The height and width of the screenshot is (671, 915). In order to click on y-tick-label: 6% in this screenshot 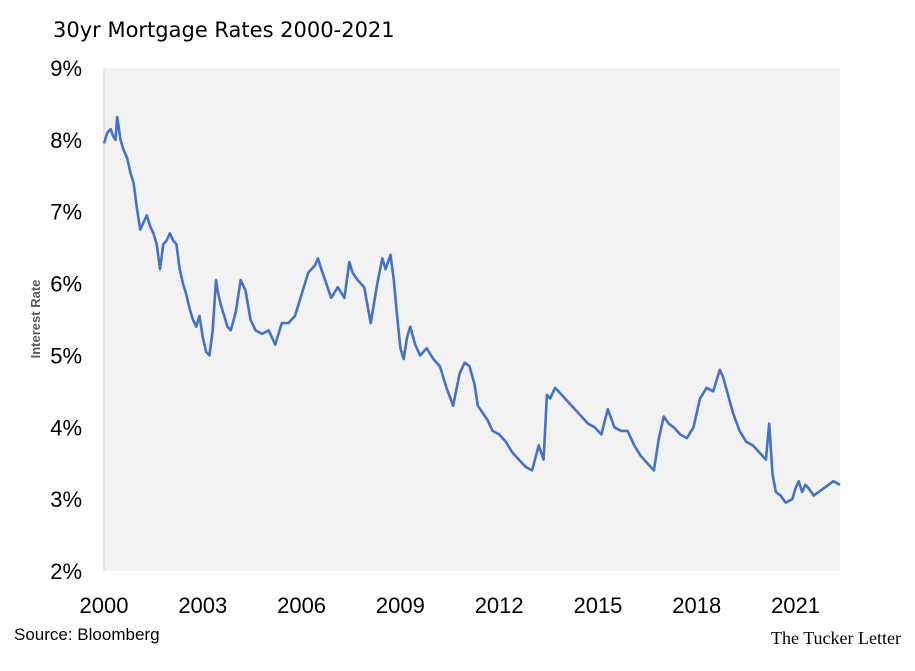, I will do `click(66, 284)`.